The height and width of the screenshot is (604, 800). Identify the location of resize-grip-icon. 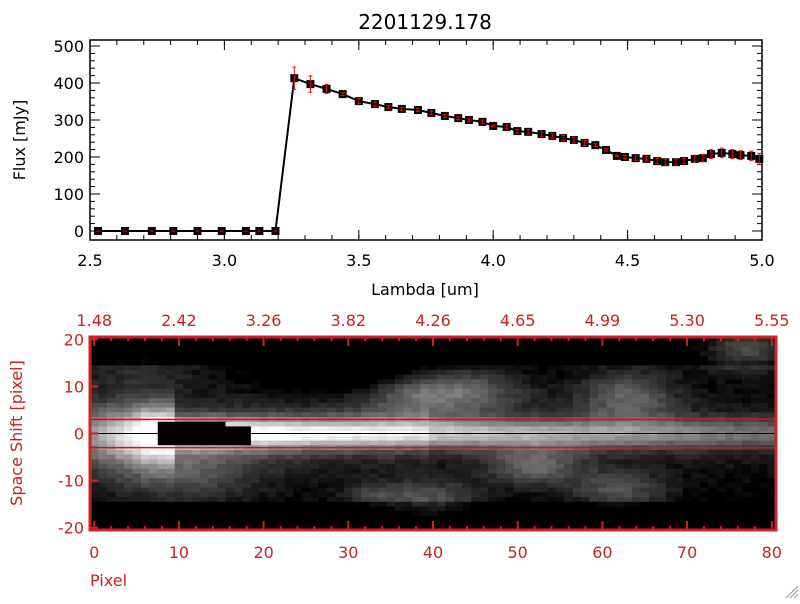
(792, 592).